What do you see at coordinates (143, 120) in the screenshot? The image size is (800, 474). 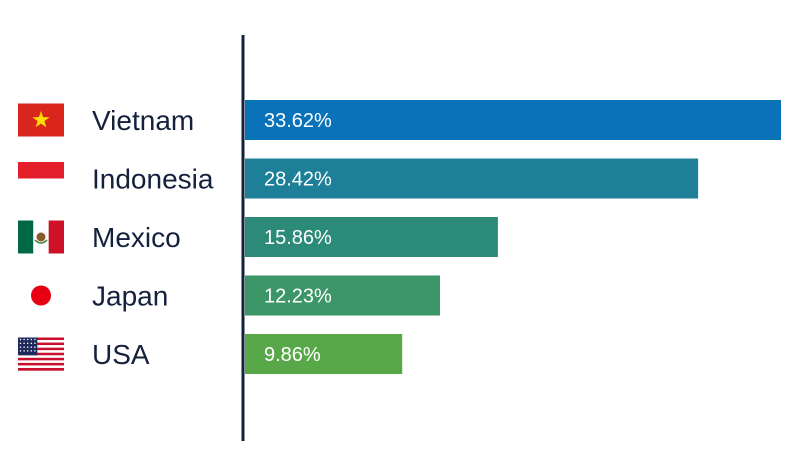 I see `category-label: Vietnam` at bounding box center [143, 120].